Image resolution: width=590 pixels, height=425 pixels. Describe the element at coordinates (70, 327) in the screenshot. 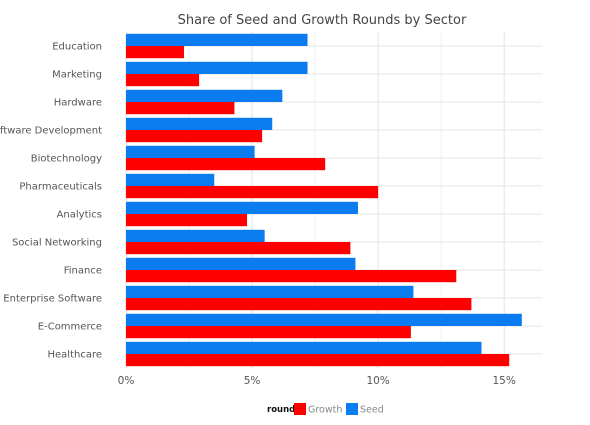

I see `category-label: E-Commerce` at that location.